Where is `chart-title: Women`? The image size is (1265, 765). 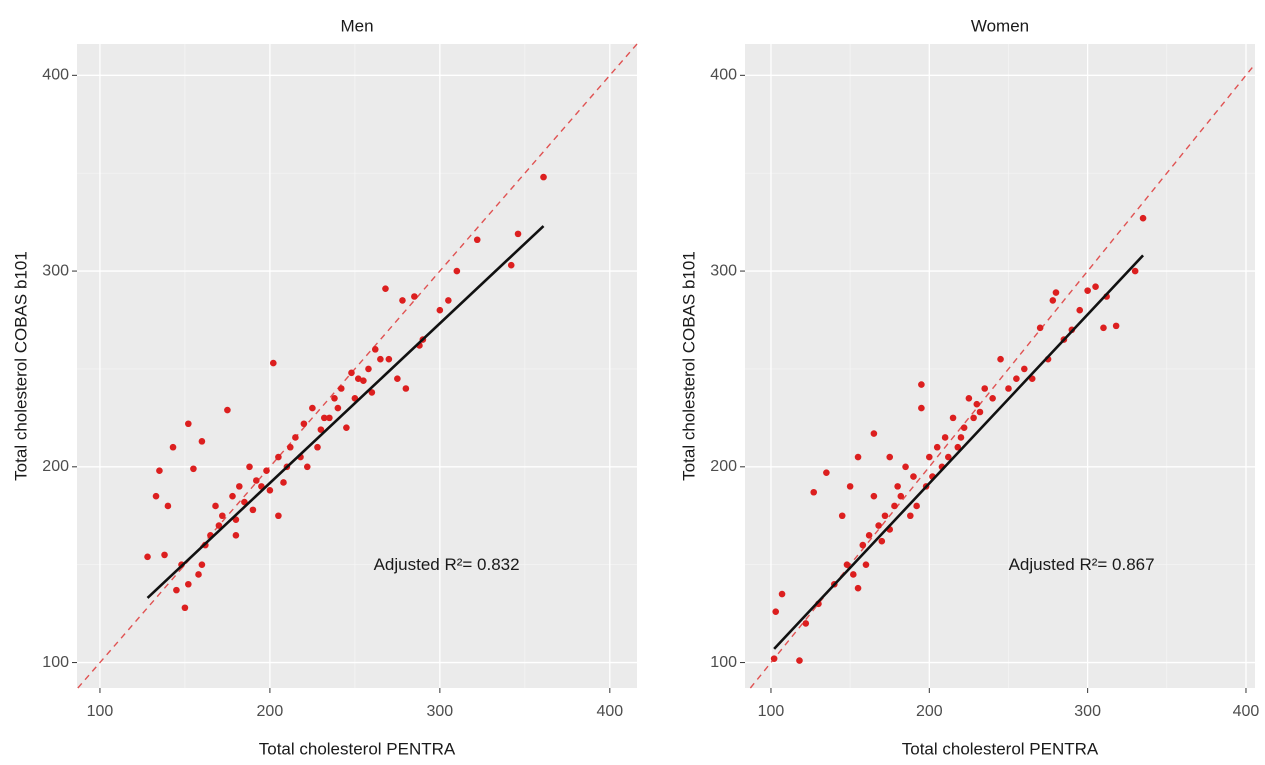 chart-title: Women is located at coordinates (1000, 25).